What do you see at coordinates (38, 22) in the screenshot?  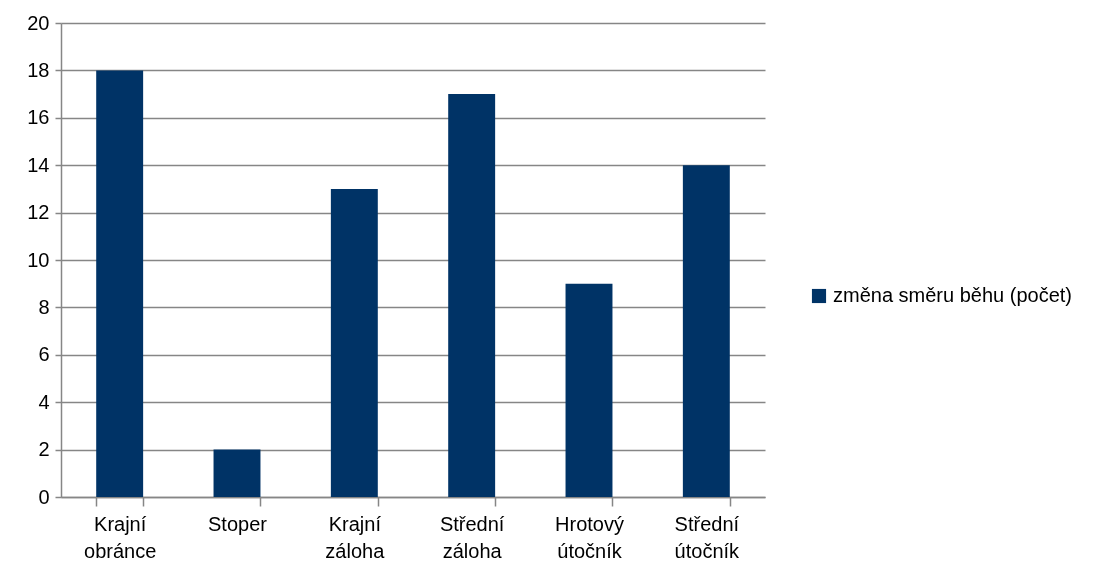 I see `y-tick-label: 20` at bounding box center [38, 22].